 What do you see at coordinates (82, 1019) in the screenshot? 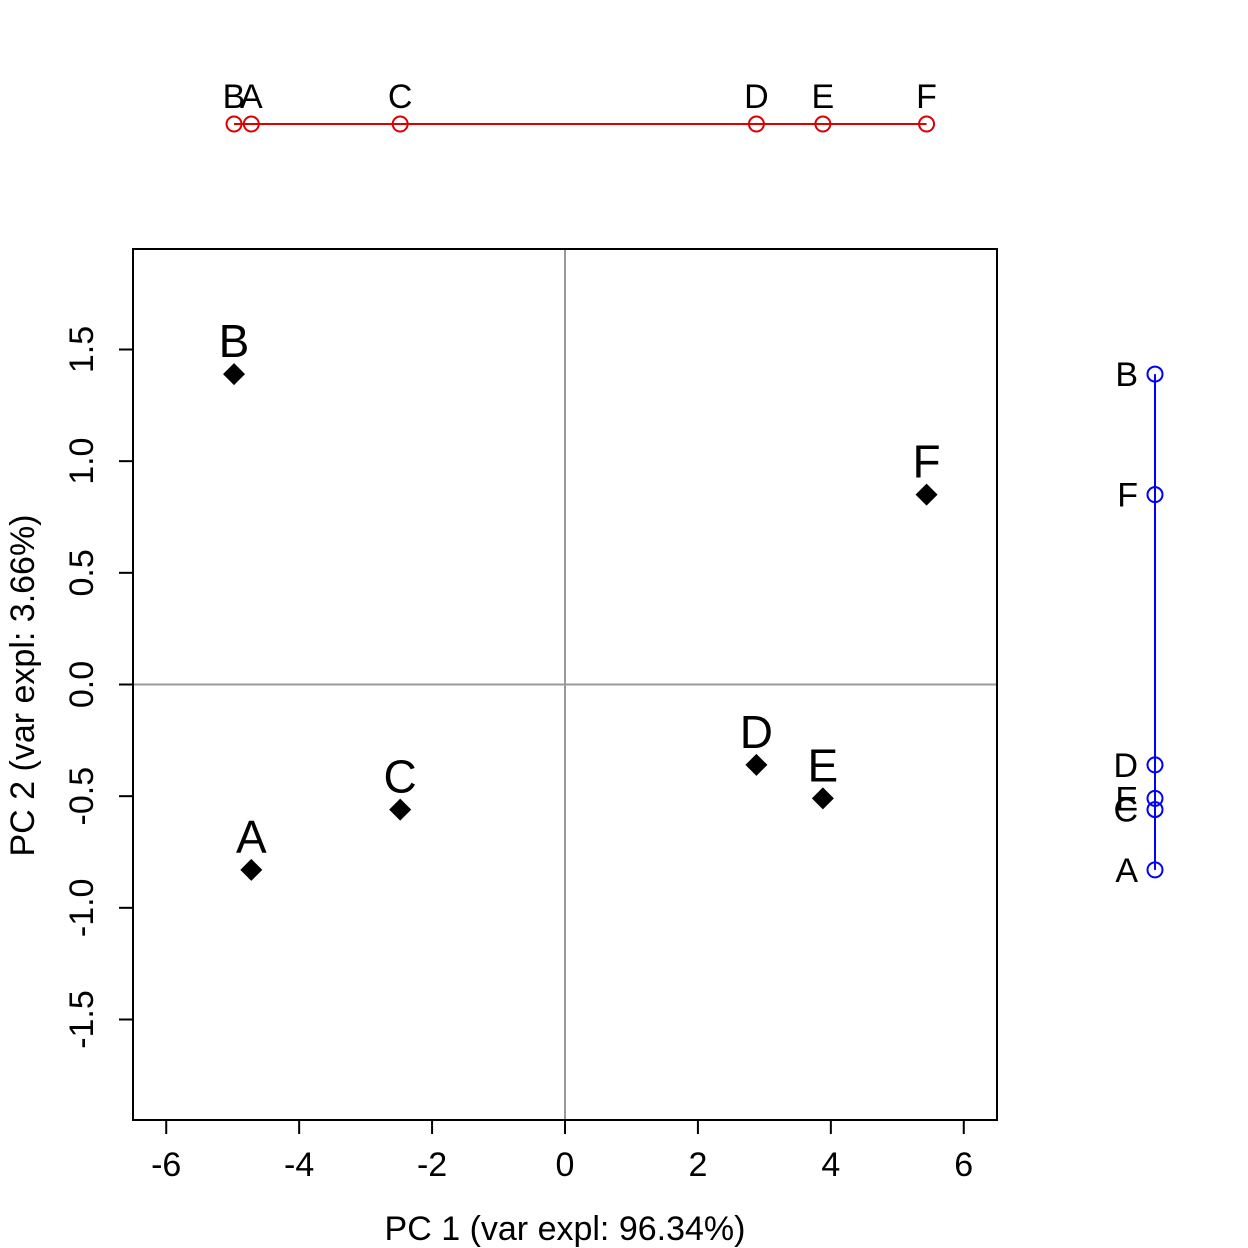
I see `y-tick-label: -1.5` at bounding box center [82, 1019].